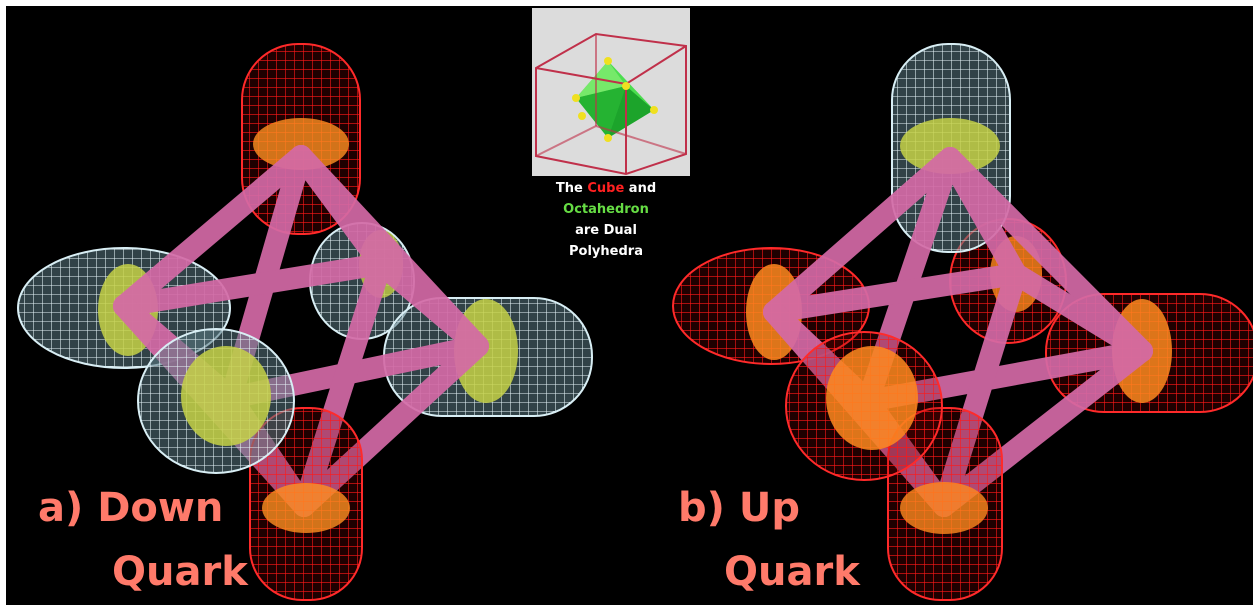 The image size is (1259, 611). I want to click on up-quark-caption-line2: Quark, so click(792, 572).